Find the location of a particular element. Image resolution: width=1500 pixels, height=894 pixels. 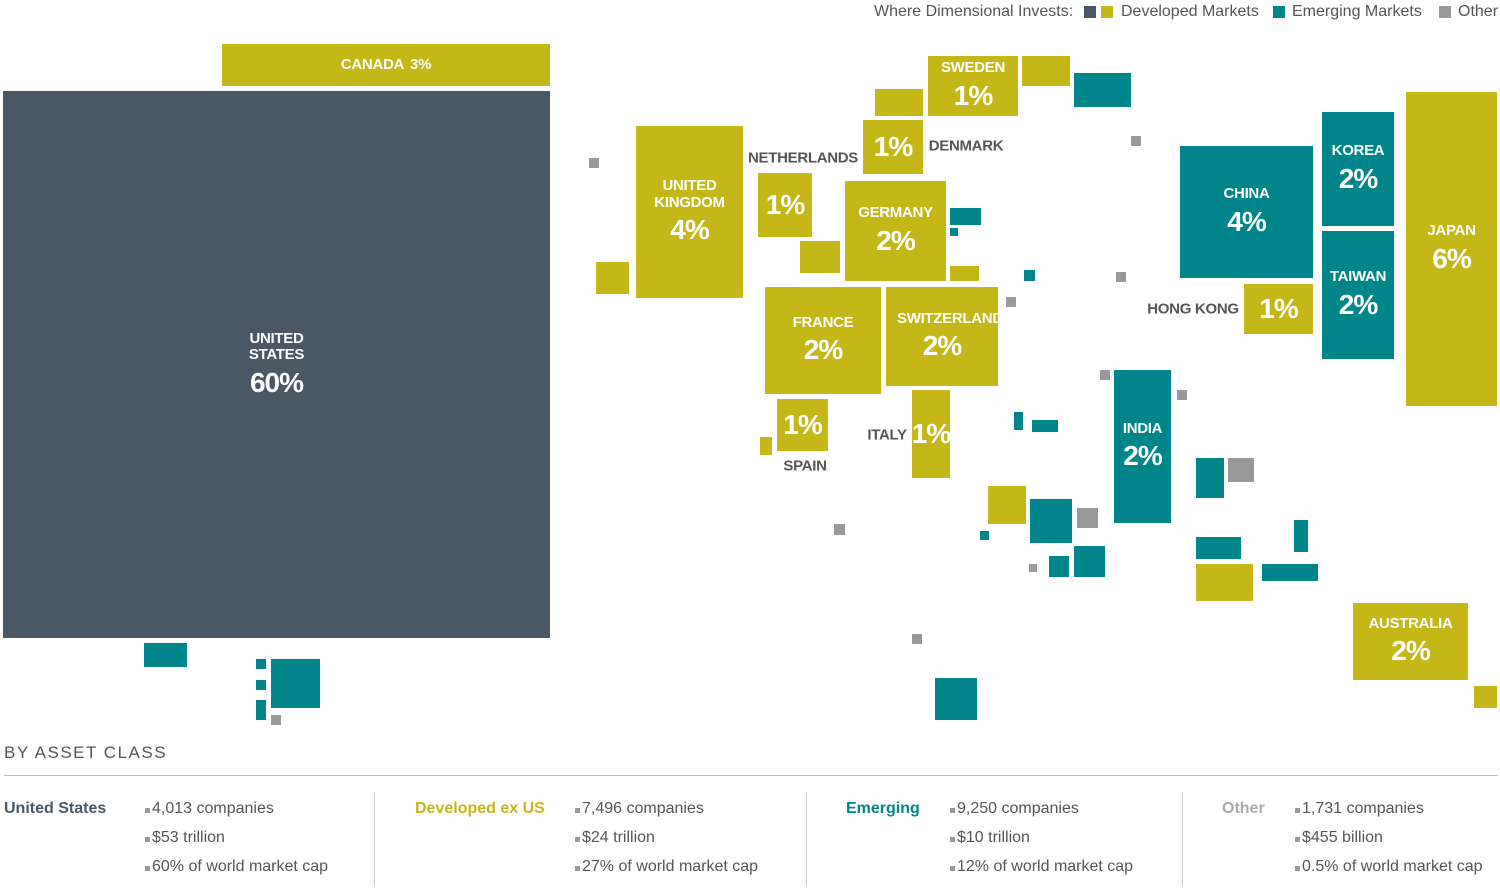

legend-item: Other is located at coordinates (1478, 11).